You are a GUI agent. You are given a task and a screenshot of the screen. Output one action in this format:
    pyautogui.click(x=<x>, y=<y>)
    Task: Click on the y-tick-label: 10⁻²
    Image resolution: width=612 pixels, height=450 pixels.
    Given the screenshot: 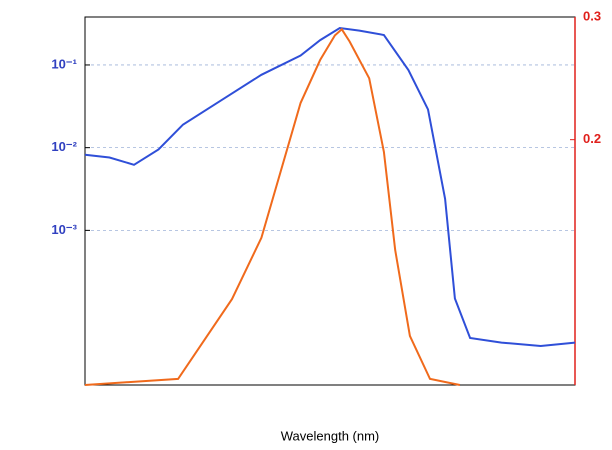 What is the action you would take?
    pyautogui.click(x=64, y=146)
    